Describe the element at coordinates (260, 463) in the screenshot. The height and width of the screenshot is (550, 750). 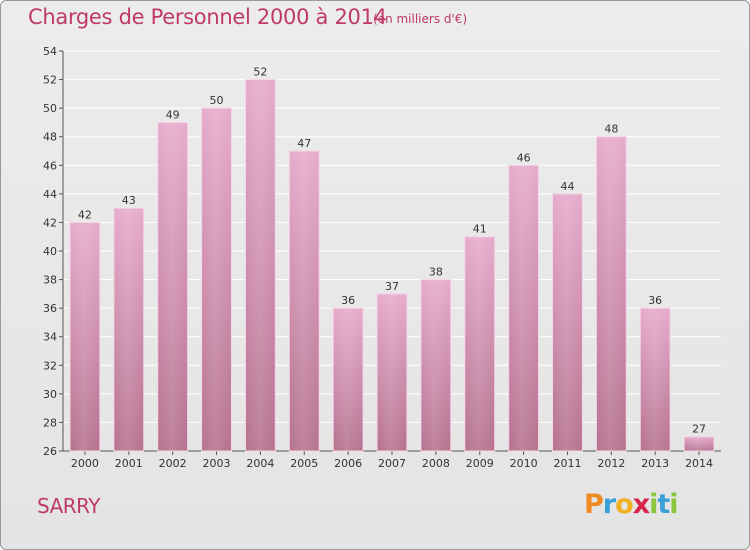
I see `x-tick-label: 2004` at that location.